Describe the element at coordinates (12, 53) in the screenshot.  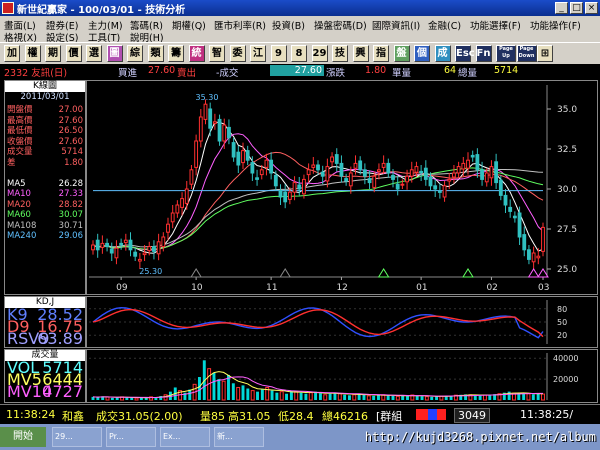
I see `toolbar-button: 加` at that location.